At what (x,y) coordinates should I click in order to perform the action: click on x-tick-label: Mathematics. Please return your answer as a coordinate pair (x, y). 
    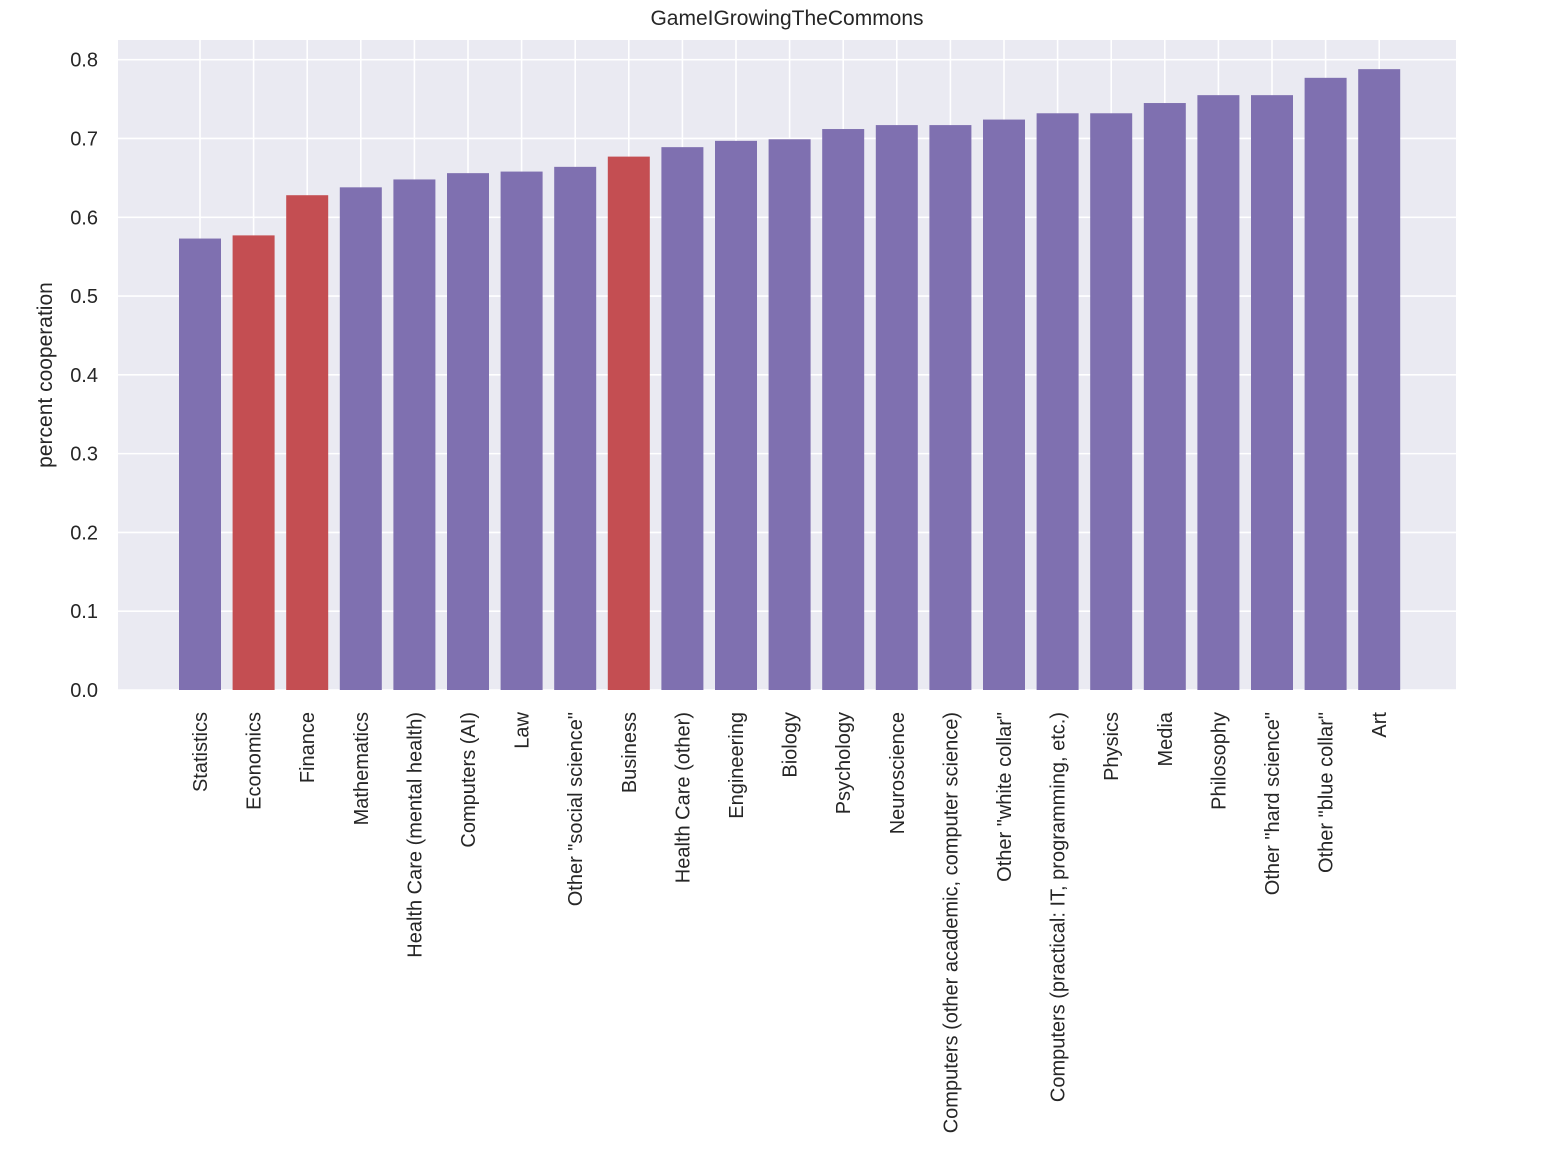
    Looking at the image, I should click on (362, 768).